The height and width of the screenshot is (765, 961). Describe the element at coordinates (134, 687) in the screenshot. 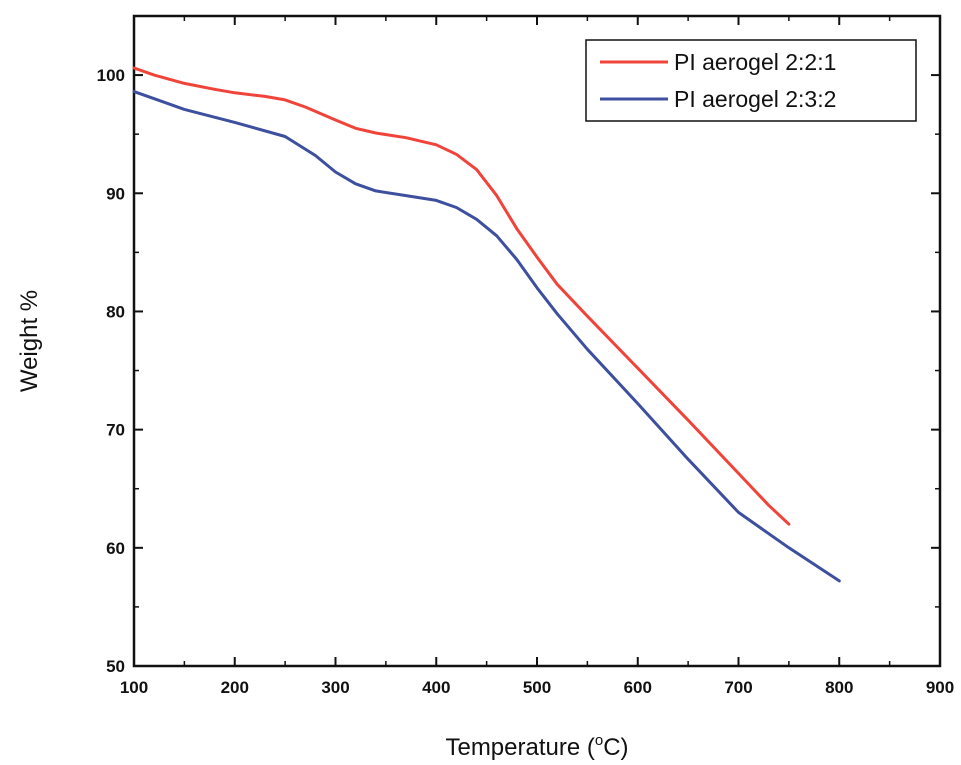

I see `x-tick-label: 100` at that location.